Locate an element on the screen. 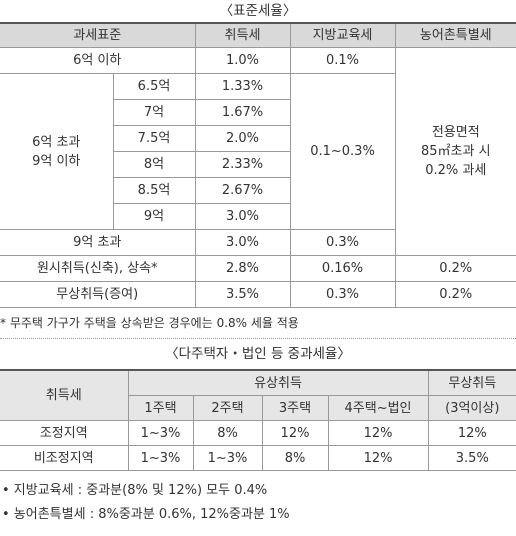  cell: 조정지역 is located at coordinates (64, 433).